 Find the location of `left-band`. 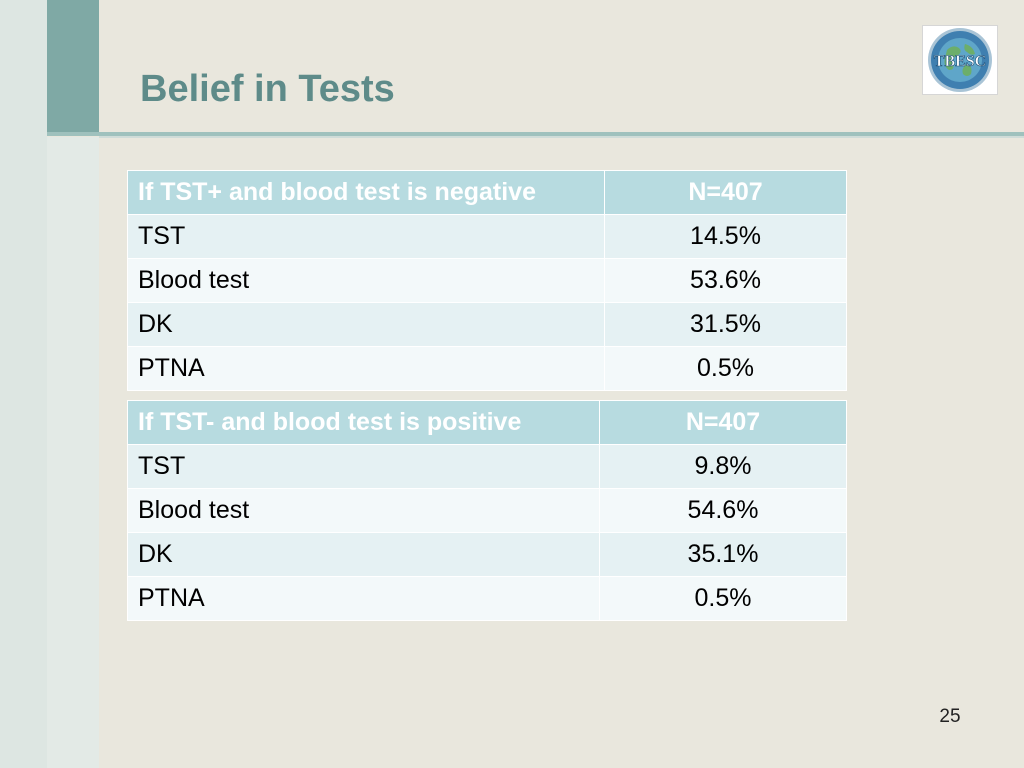

left-band is located at coordinates (23, 384).